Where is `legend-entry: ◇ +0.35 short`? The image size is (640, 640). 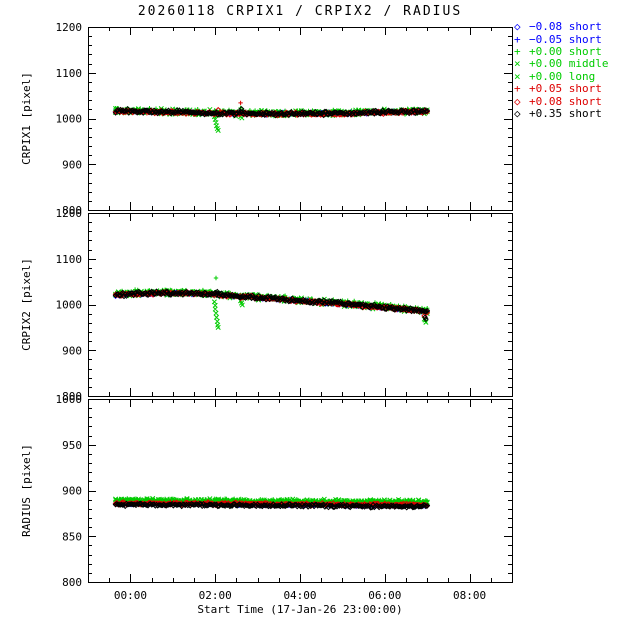
legend-entry: ◇ +0.35 short is located at coordinates (561, 113).